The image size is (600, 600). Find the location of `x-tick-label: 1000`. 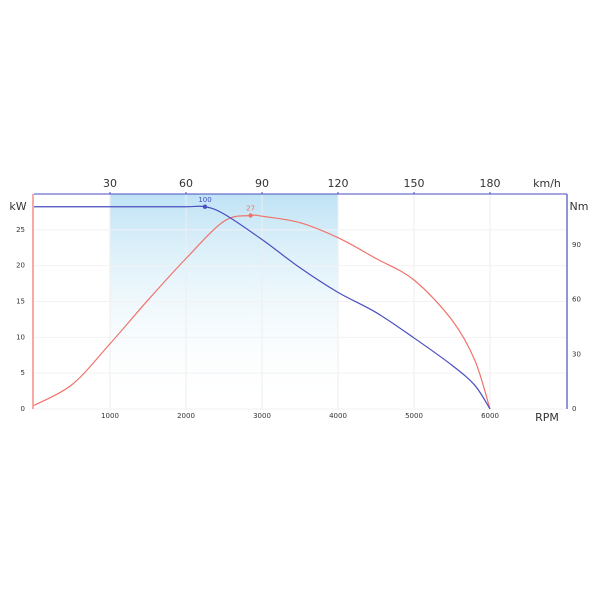

x-tick-label: 1000 is located at coordinates (110, 416).